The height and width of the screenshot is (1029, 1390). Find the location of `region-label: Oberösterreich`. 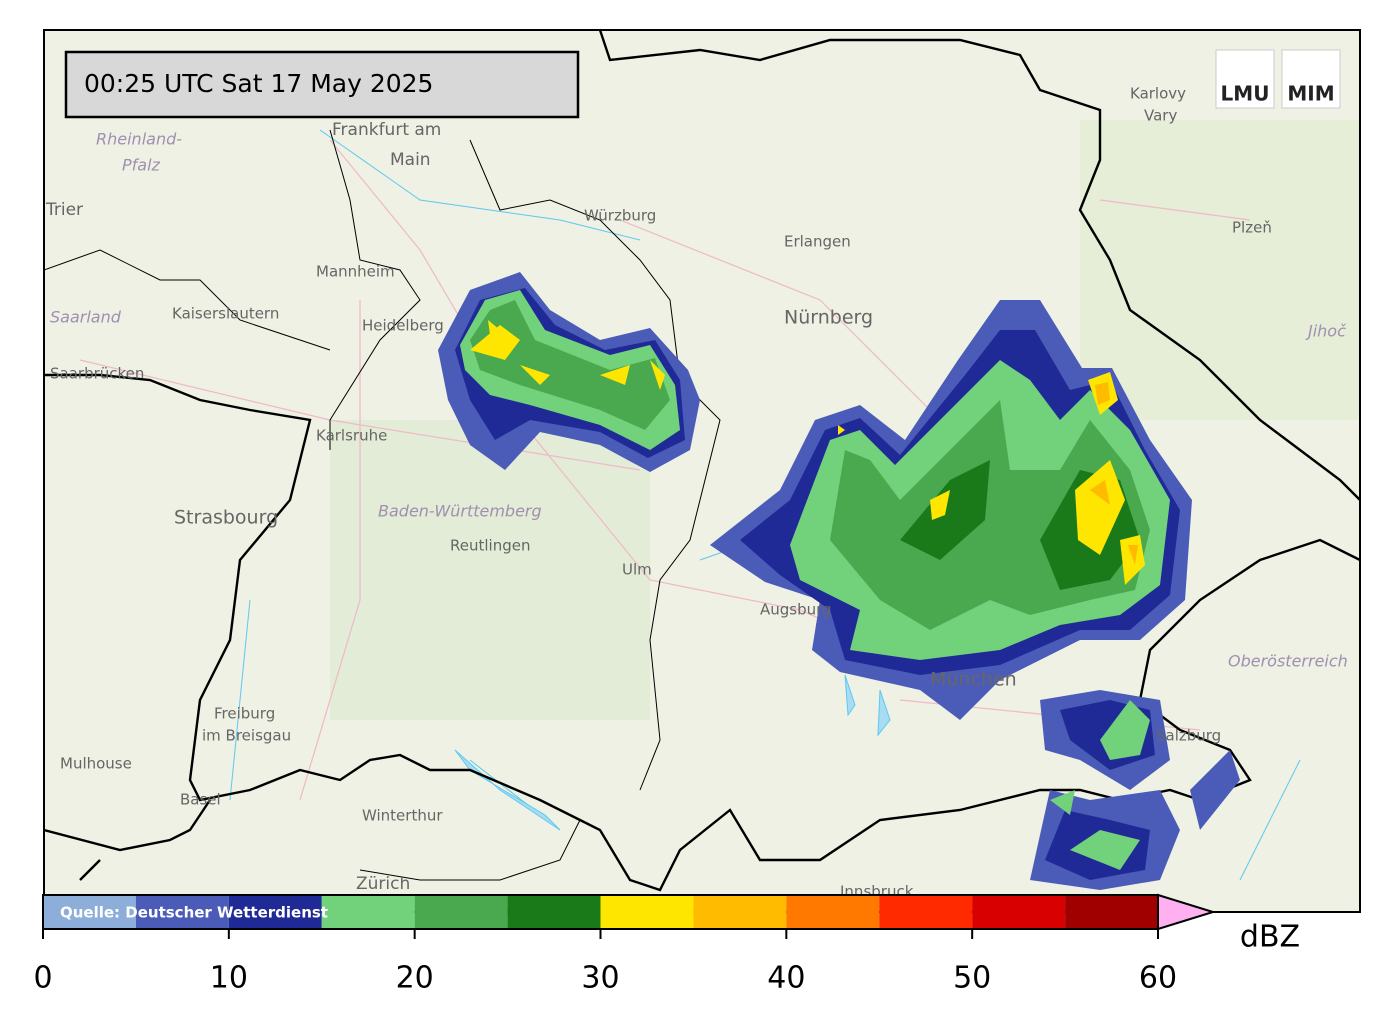

region-label: Oberösterreich is located at coordinates (1288, 661).